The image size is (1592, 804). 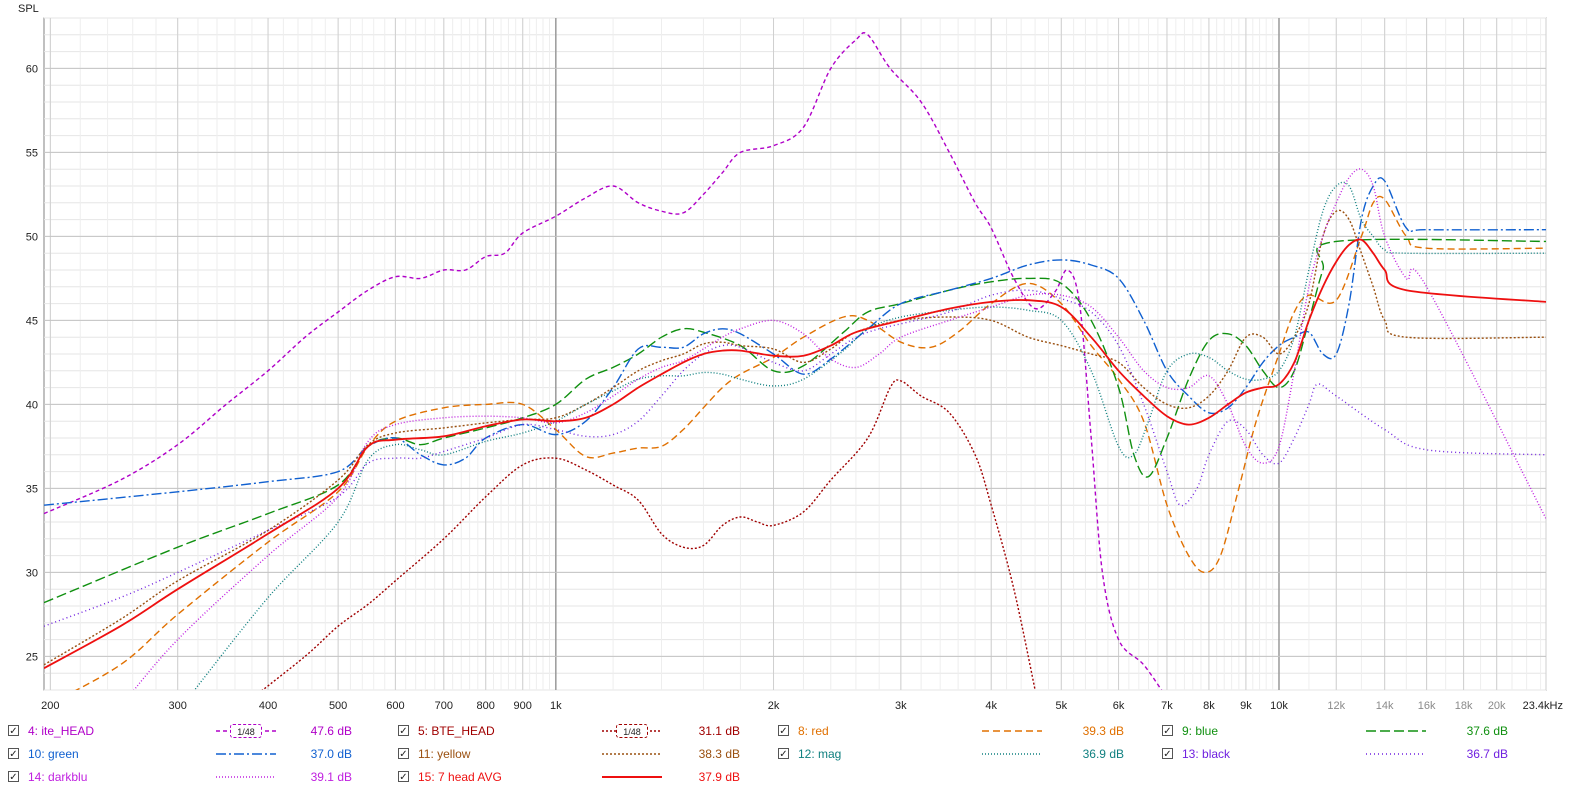 What do you see at coordinates (1209, 706) in the screenshot?
I see `x-tick-label: 8k` at bounding box center [1209, 706].